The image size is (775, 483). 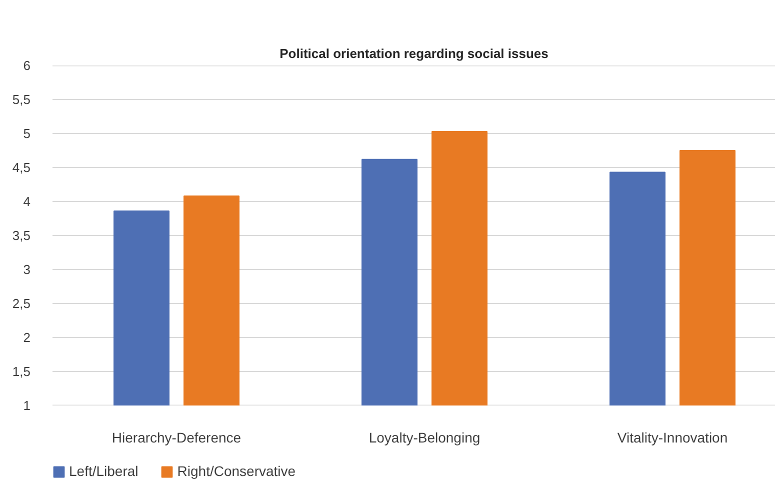 I want to click on y-tick-label: 1,5, so click(x=21, y=371).